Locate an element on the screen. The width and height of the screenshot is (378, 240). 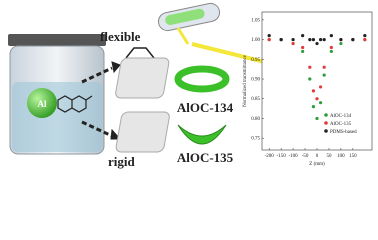
product-label: AlOC-134 is located at coordinates (205, 107).